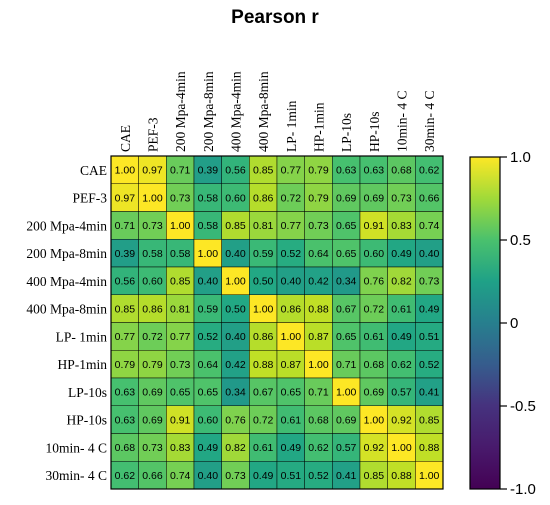  Describe the element at coordinates (86, 420) in the screenshot. I see `row-label: HP-10s` at that location.